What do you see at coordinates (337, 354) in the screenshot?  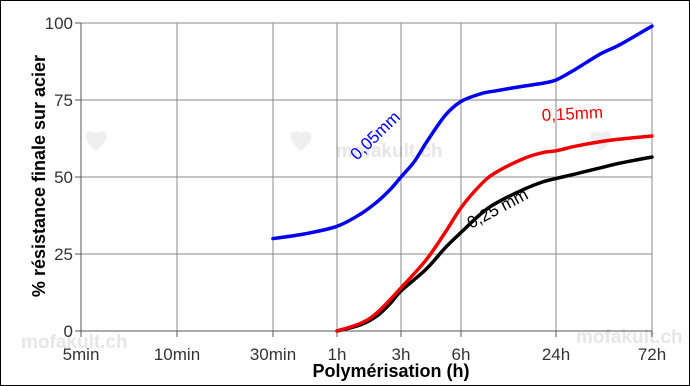 I see `x-tick-label: 1h` at bounding box center [337, 354].